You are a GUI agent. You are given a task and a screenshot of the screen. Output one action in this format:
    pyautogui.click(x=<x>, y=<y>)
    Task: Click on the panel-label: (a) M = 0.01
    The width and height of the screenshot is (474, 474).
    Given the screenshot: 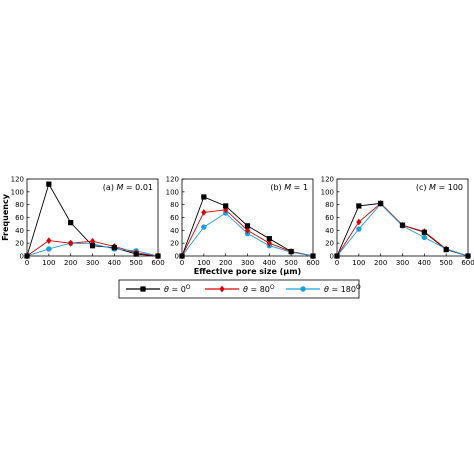 What is the action you would take?
    pyautogui.click(x=128, y=187)
    